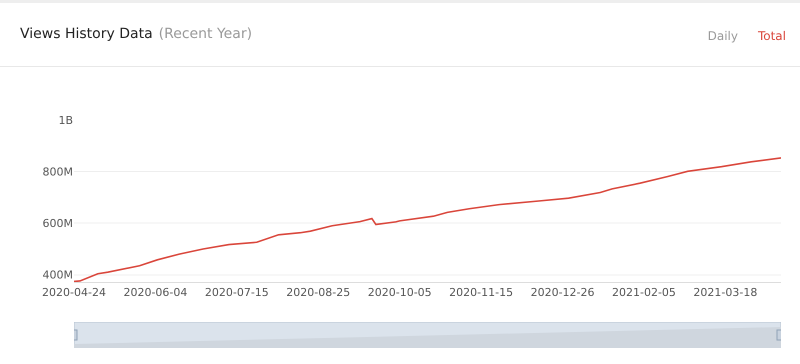  I want to click on x-tick-label: 2021-03-18, so click(725, 293).